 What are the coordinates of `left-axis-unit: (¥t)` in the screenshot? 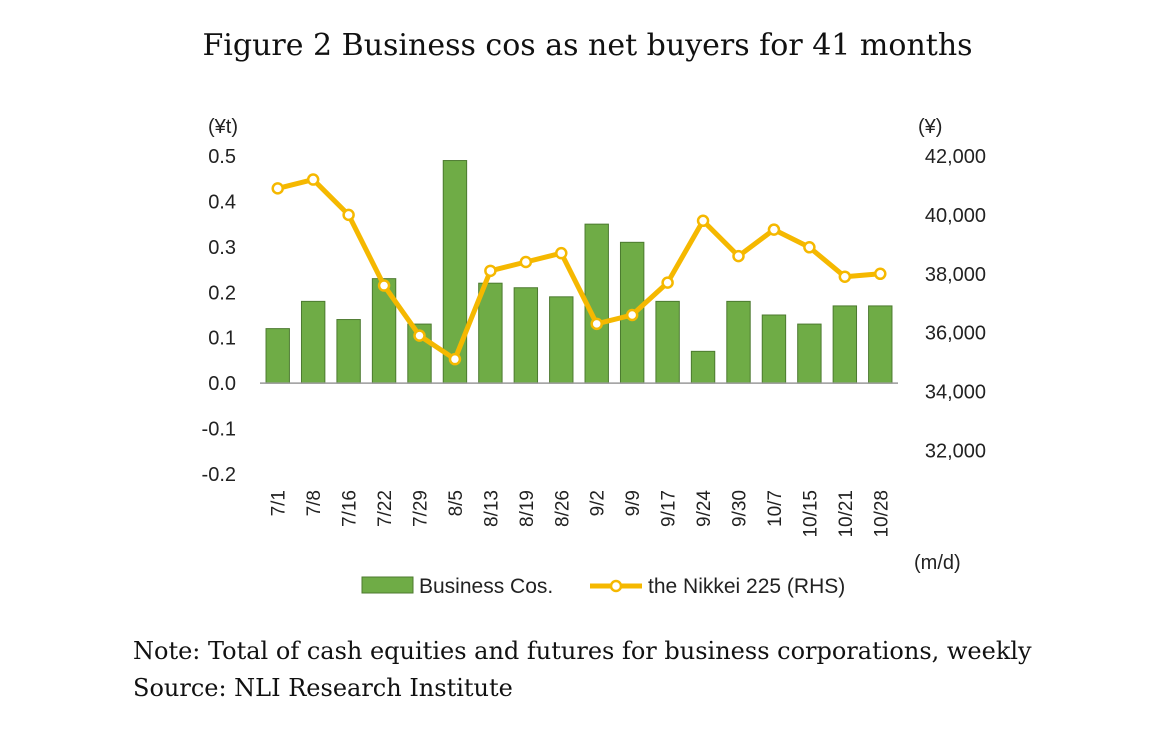 It's located at (223, 127).